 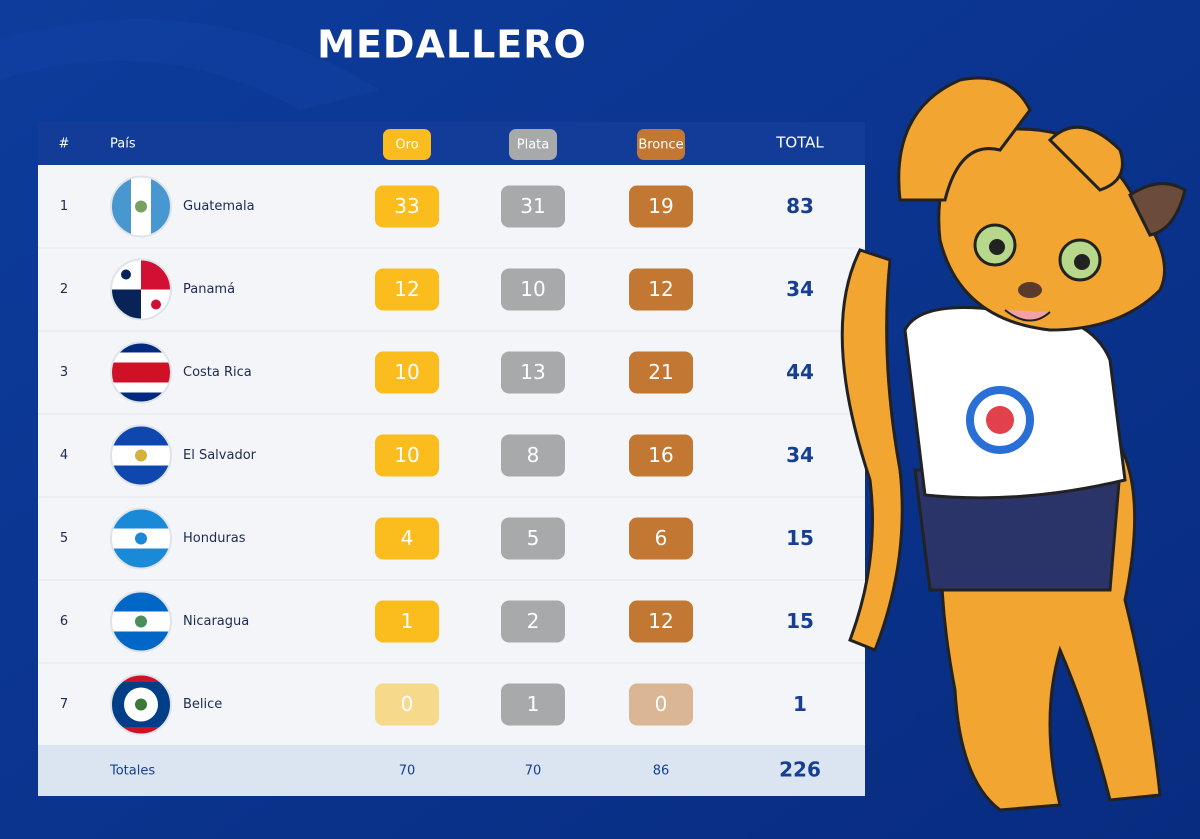 What do you see at coordinates (214, 538) in the screenshot?
I see `country-name: Honduras` at bounding box center [214, 538].